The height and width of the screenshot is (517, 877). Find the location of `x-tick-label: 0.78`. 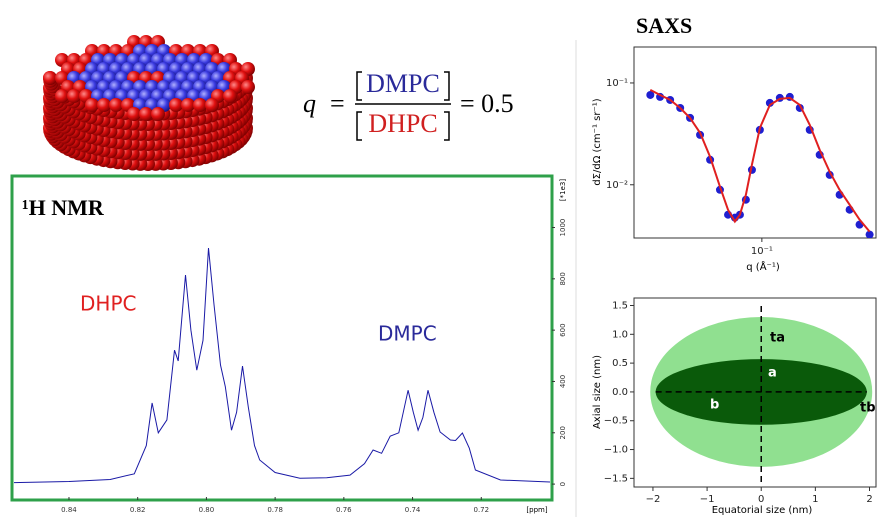

x-tick-label: 0.78 is located at coordinates (275, 510).